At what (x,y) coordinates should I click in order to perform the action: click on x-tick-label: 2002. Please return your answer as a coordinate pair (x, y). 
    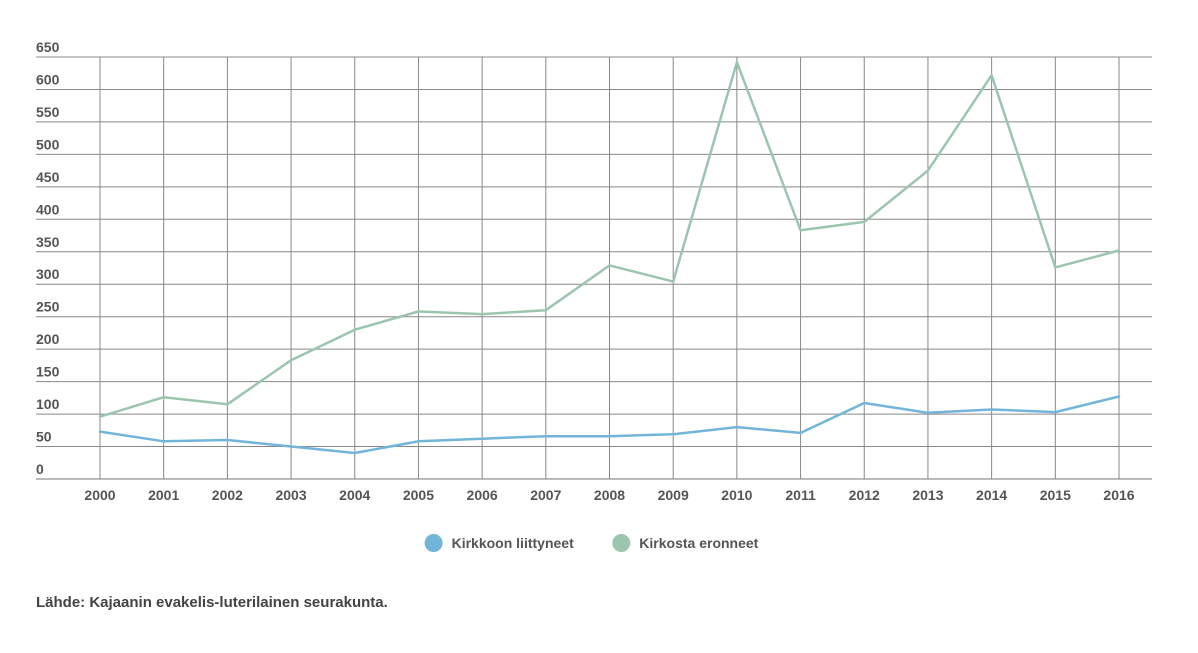
    Looking at the image, I should click on (227, 495).